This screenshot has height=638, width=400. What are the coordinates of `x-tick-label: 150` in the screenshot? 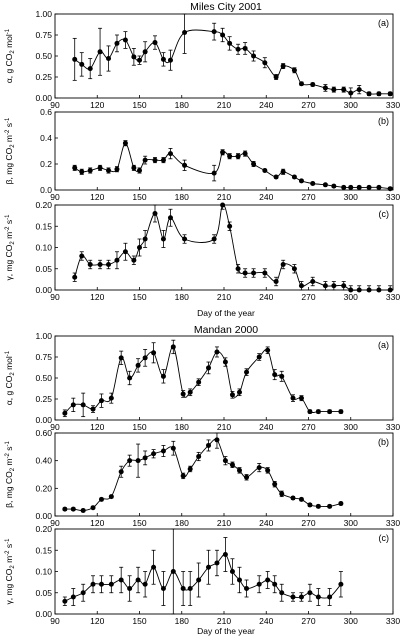 It's located at (139, 297).